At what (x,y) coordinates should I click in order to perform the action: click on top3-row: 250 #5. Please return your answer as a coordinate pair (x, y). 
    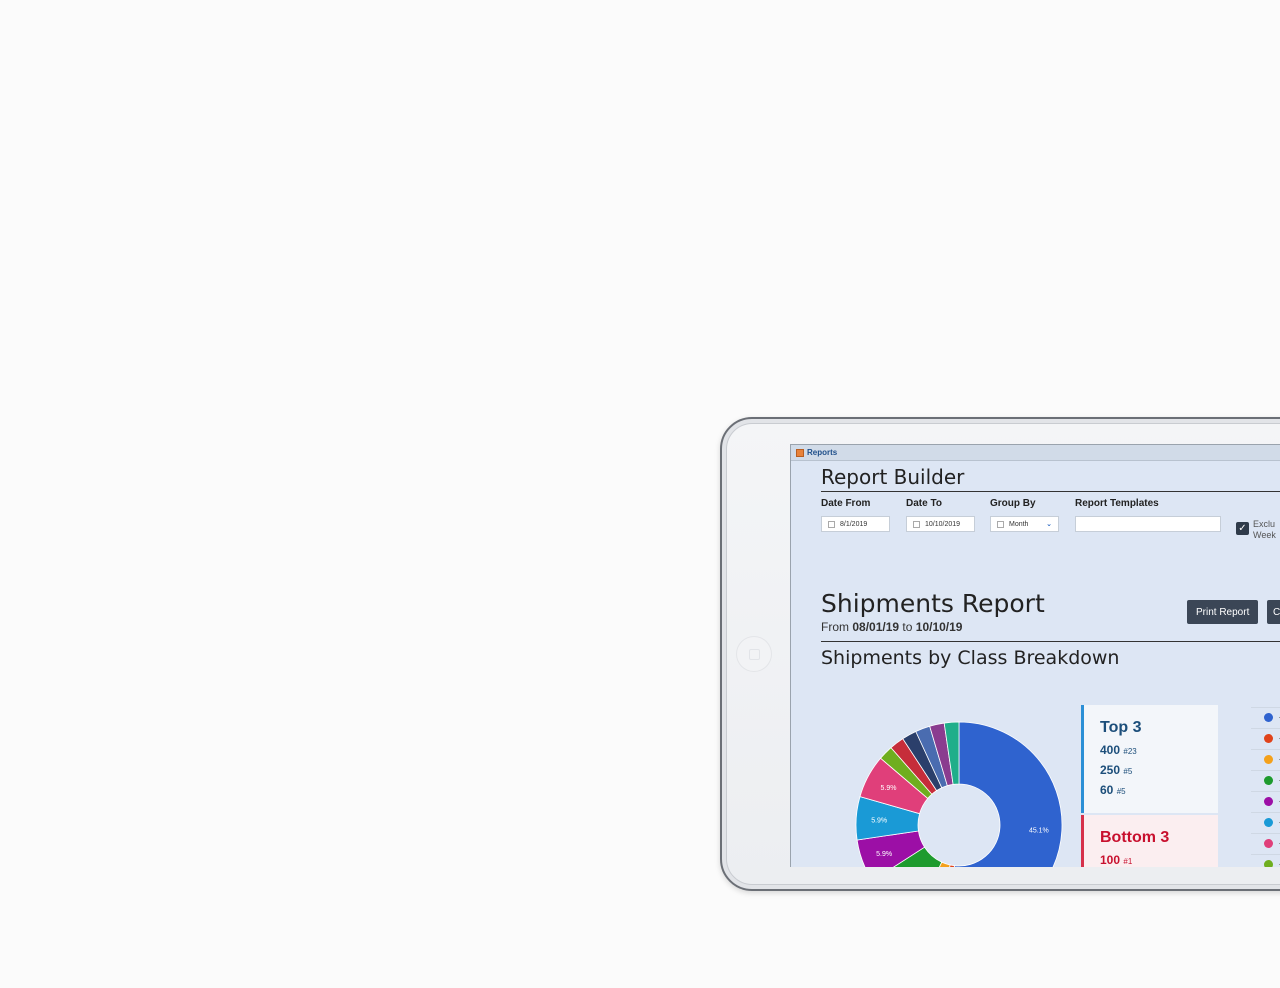
    Looking at the image, I should click on (1159, 770).